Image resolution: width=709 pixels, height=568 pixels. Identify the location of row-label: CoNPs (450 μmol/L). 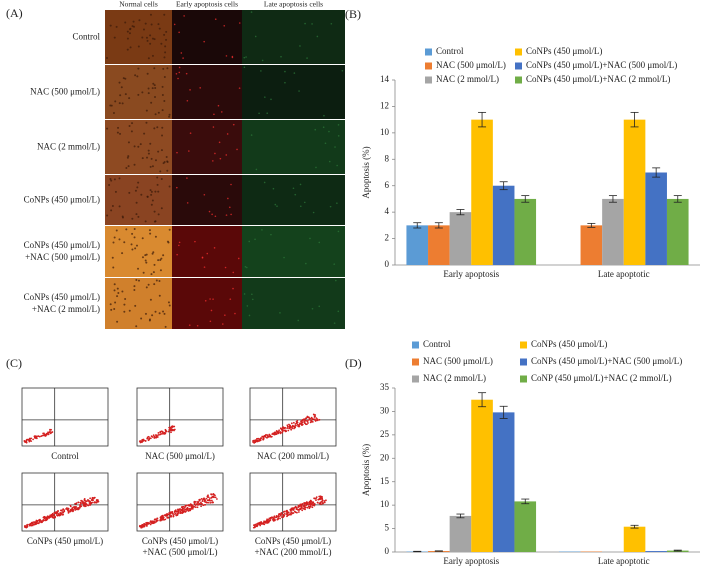
(62, 200).